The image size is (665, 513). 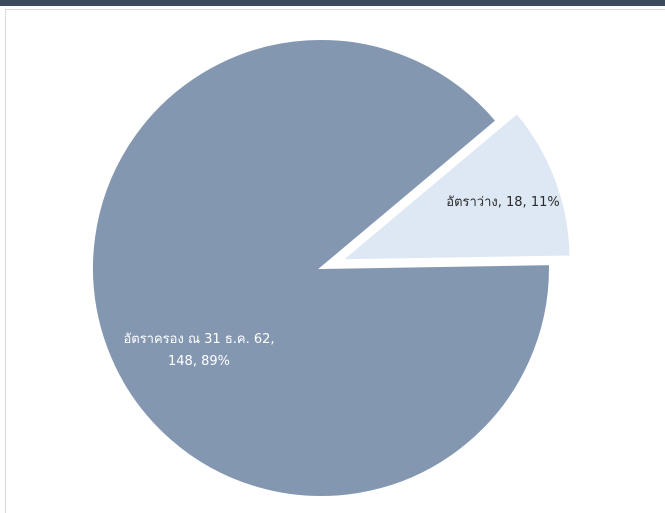 I want to click on slice-label-line: อัตราครอง ณ 31 ธ.ค. 62,, so click(x=198, y=339).